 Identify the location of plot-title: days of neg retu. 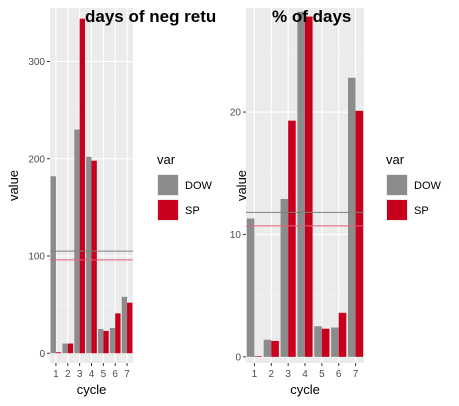
(150, 16).